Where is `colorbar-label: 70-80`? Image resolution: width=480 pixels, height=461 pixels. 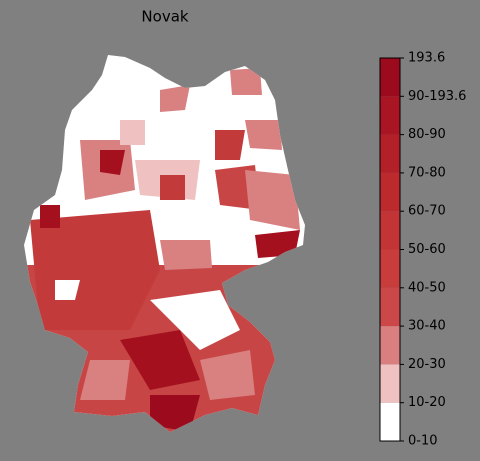 colorbar-label: 70-80 is located at coordinates (427, 172).